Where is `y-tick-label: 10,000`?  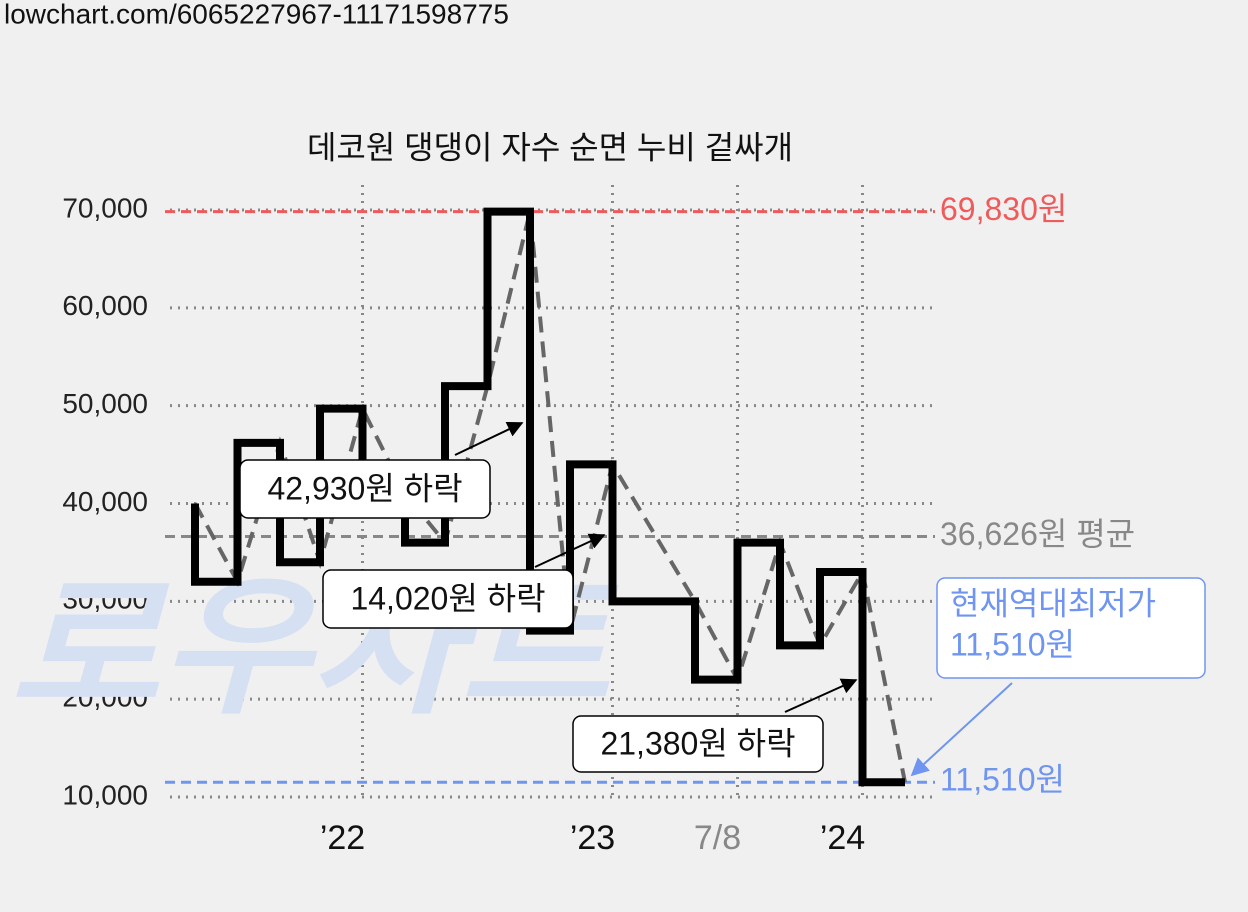 y-tick-label: 10,000 is located at coordinates (105, 794).